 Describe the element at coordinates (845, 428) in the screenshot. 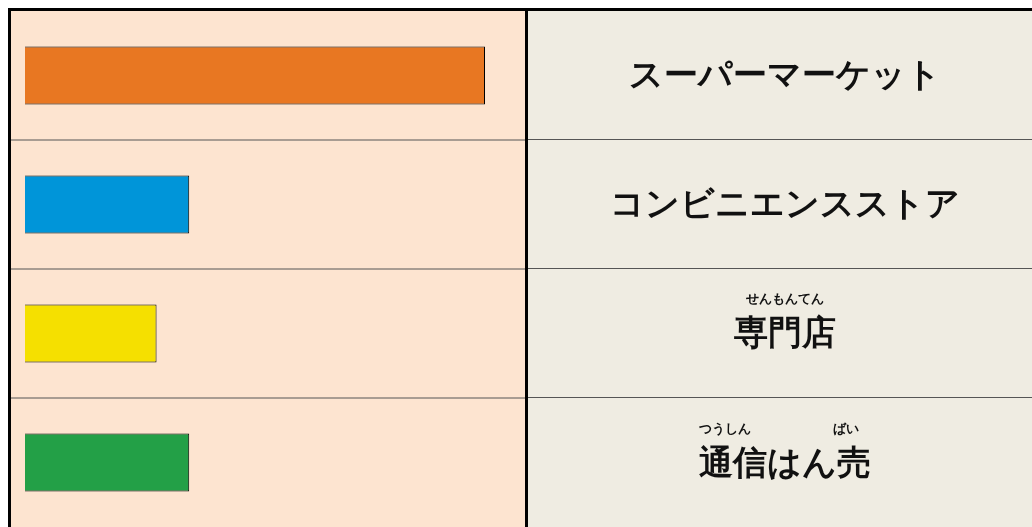

I see `text: ばい` at that location.